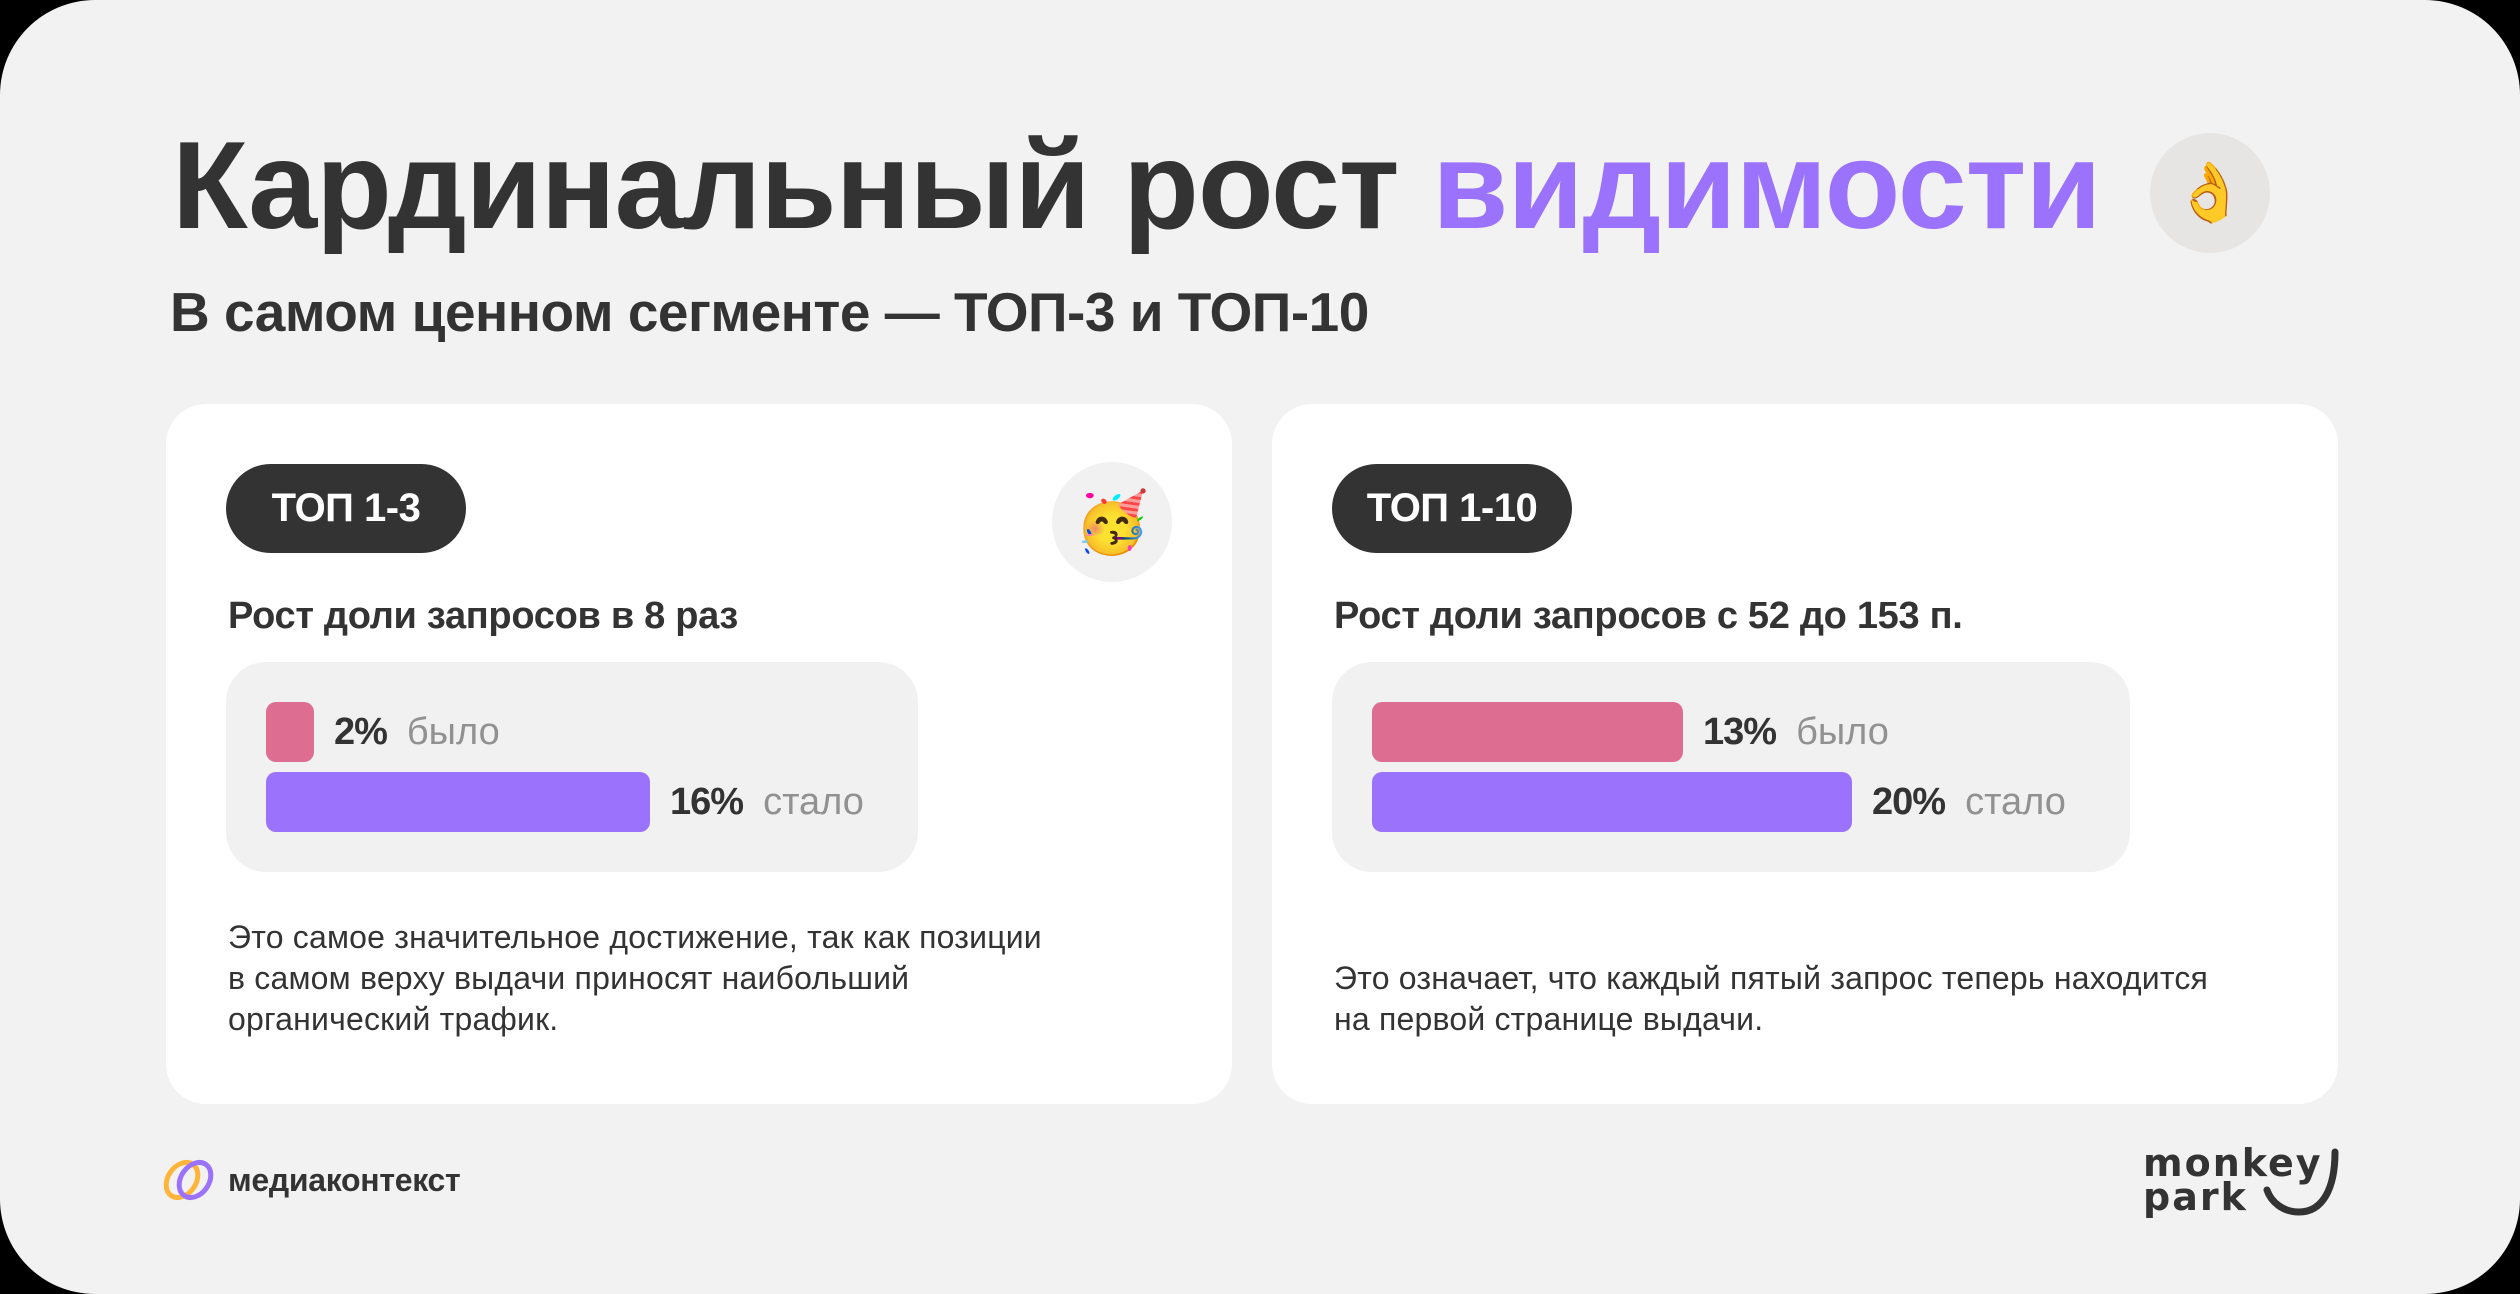  What do you see at coordinates (1452, 508) in the screenshot?
I see `badge-top-1-10: ТОП 1-10` at bounding box center [1452, 508].